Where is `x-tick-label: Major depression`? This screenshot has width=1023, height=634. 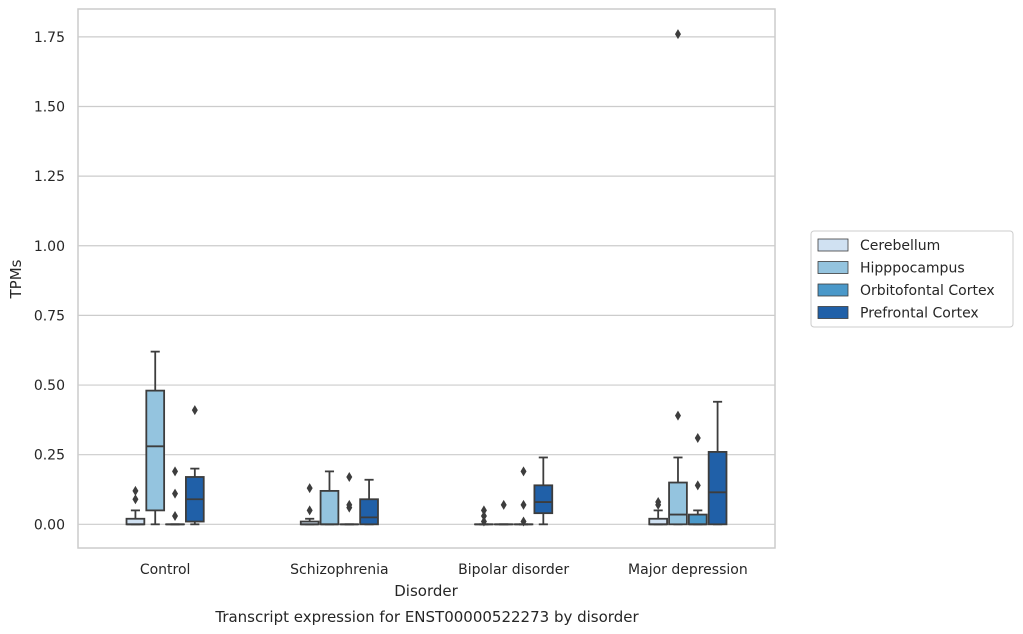 x-tick-label: Major depression is located at coordinates (688, 570).